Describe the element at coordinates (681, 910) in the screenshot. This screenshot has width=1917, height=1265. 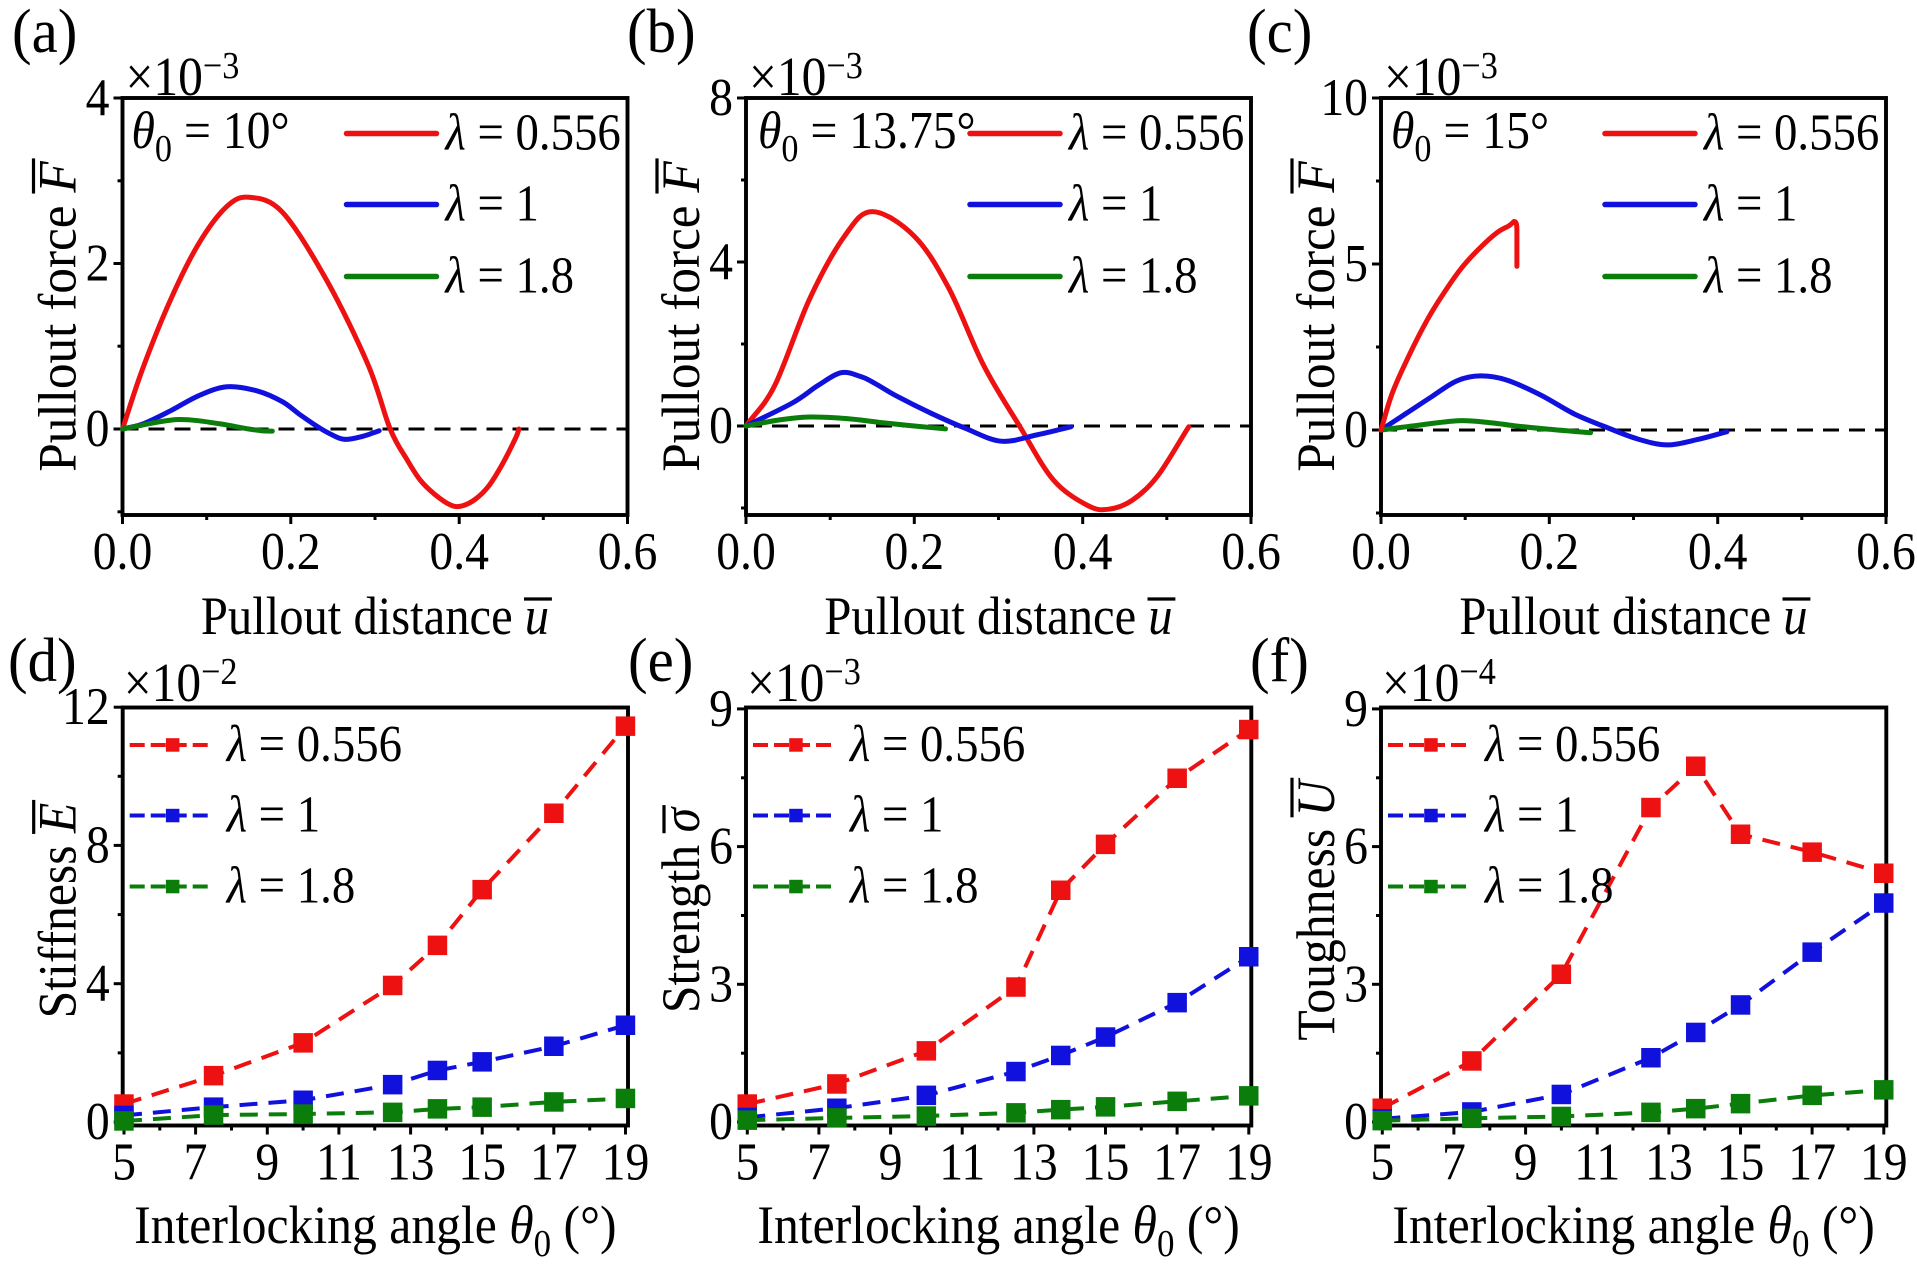
I see `svg-text: Strength σ` at that location.